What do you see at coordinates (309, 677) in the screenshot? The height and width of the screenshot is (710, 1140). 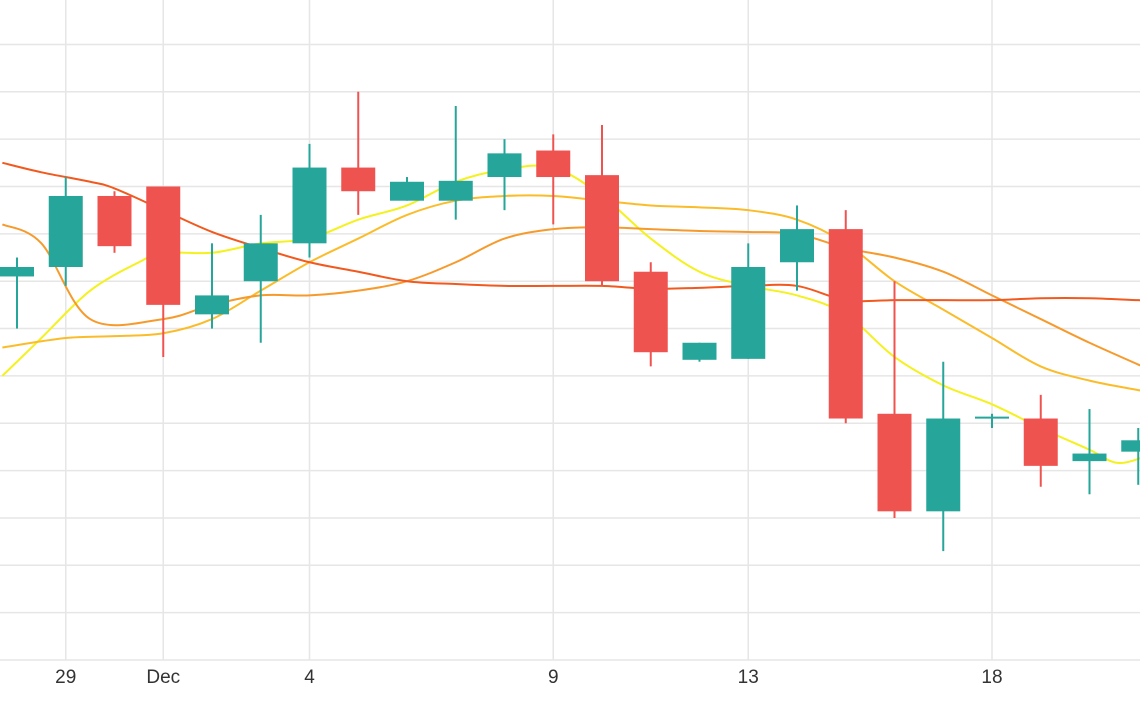 I see `x-tick-label: 4` at bounding box center [309, 677].